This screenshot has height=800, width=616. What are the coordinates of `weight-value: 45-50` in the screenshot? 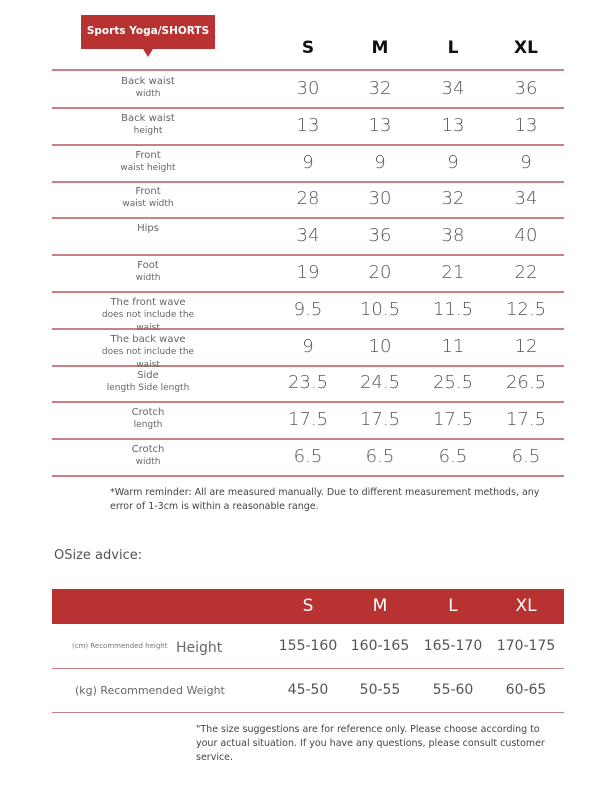 It's located at (308, 690).